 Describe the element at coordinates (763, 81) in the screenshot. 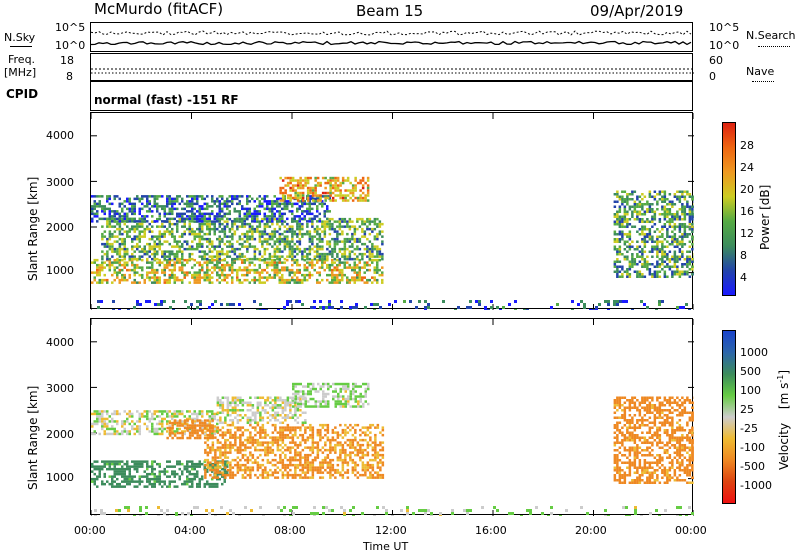

I see `nave-label-dots` at that location.